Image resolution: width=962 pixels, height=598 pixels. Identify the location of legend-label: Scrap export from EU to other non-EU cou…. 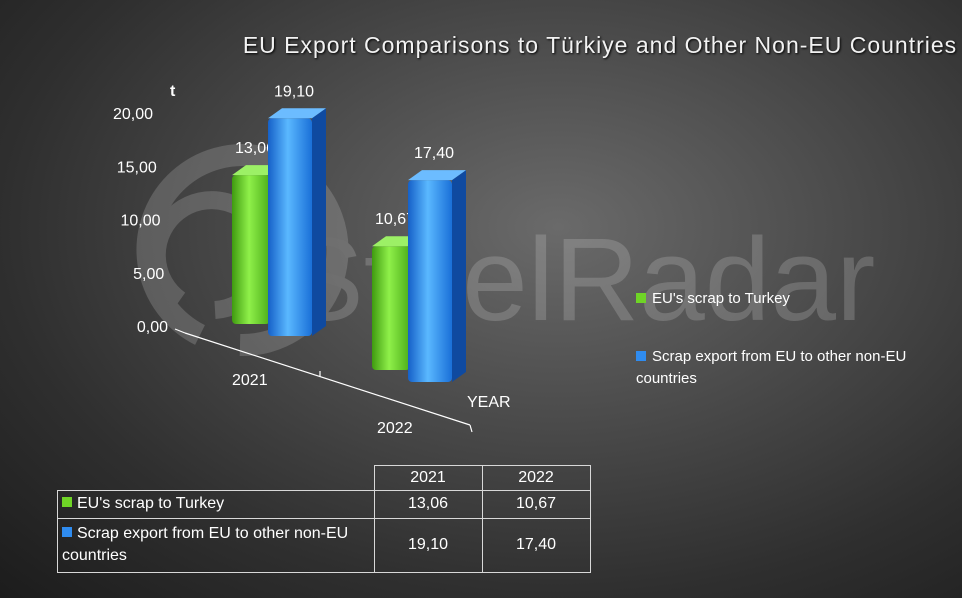
(771, 367).